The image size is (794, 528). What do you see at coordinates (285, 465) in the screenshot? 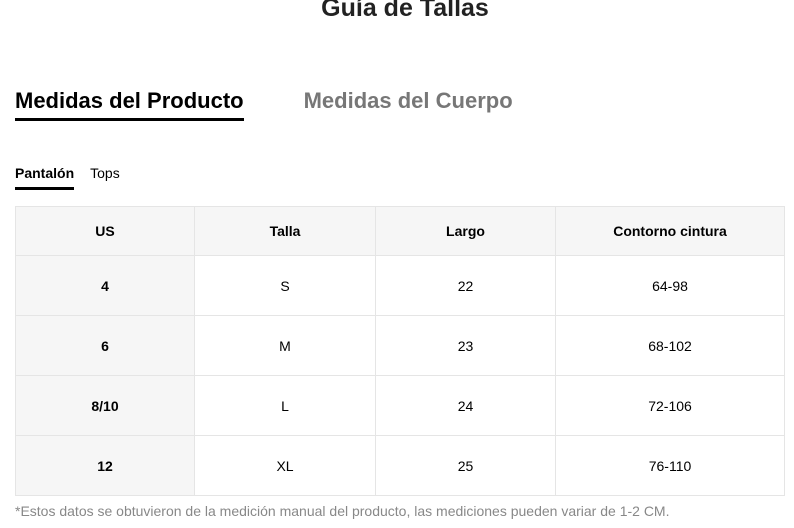
I see `table-cell: XL` at bounding box center [285, 465].